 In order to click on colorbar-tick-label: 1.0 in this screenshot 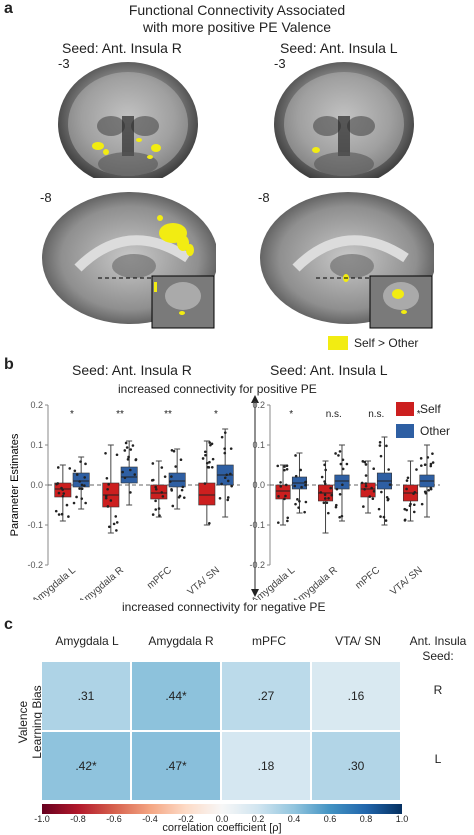, I will do `click(402, 819)`.